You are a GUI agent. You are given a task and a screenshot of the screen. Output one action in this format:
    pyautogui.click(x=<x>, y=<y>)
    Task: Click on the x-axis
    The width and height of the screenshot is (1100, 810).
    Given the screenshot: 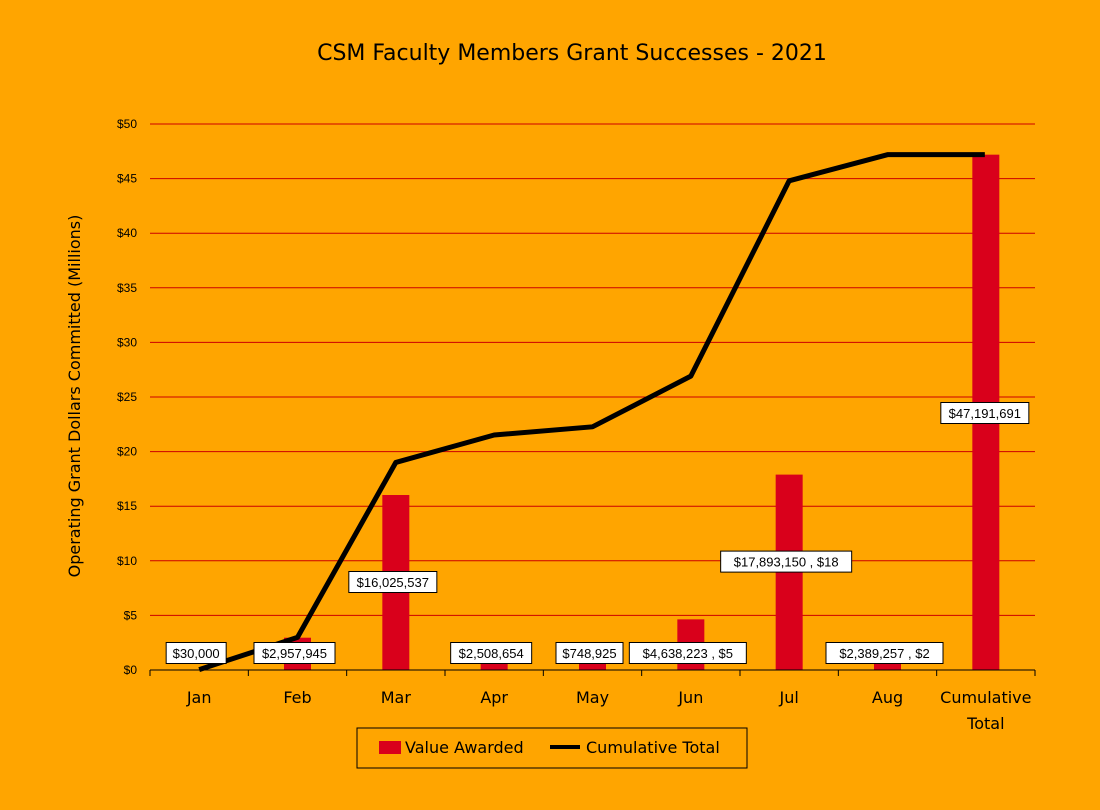 What is the action you would take?
    pyautogui.click(x=592, y=672)
    